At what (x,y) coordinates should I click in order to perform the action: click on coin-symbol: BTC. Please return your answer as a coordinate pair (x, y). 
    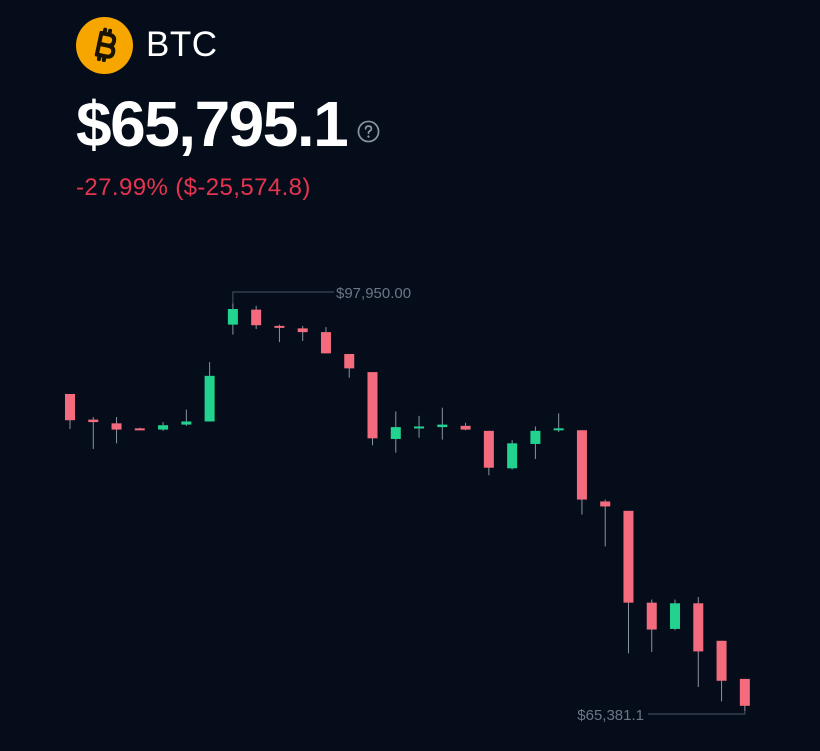
    Looking at the image, I should click on (182, 44).